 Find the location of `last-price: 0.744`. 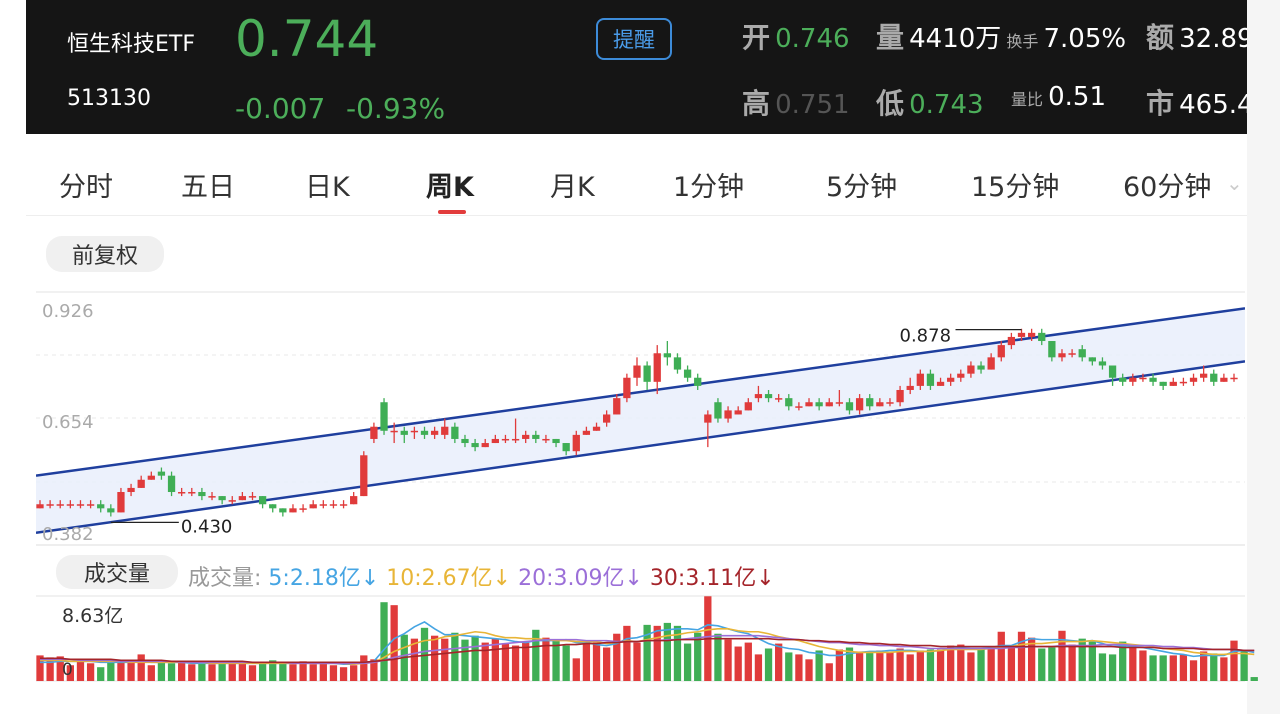

last-price: 0.744 is located at coordinates (307, 39).